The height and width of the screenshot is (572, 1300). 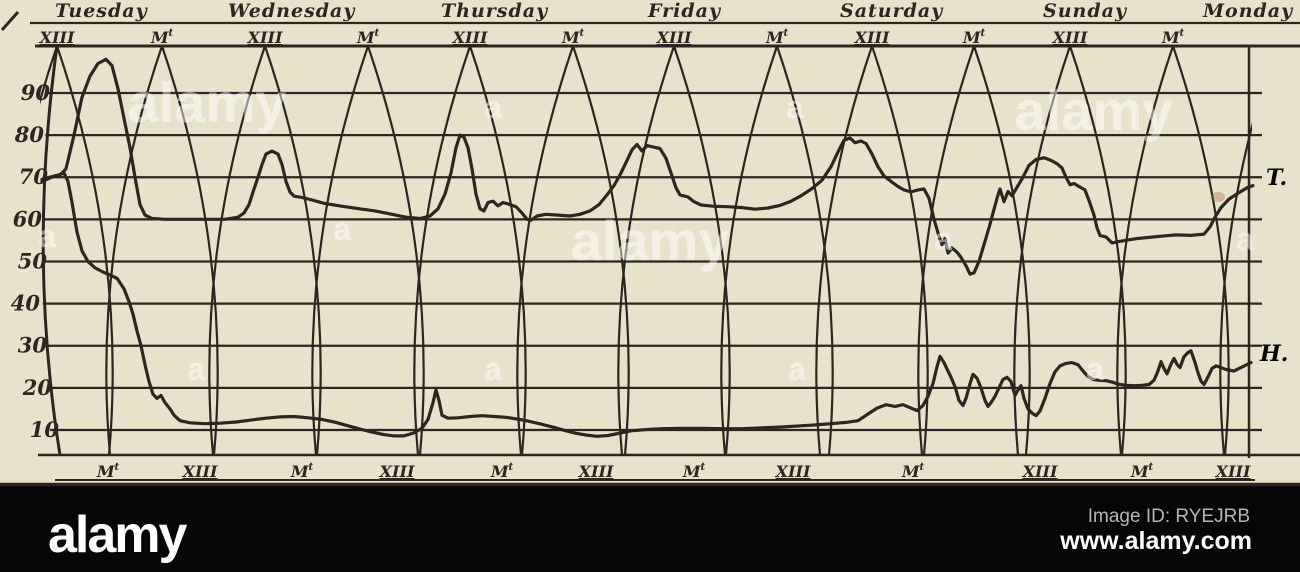 What do you see at coordinates (292, 11) in the screenshot?
I see `day-label: Wednesday` at bounding box center [292, 11].